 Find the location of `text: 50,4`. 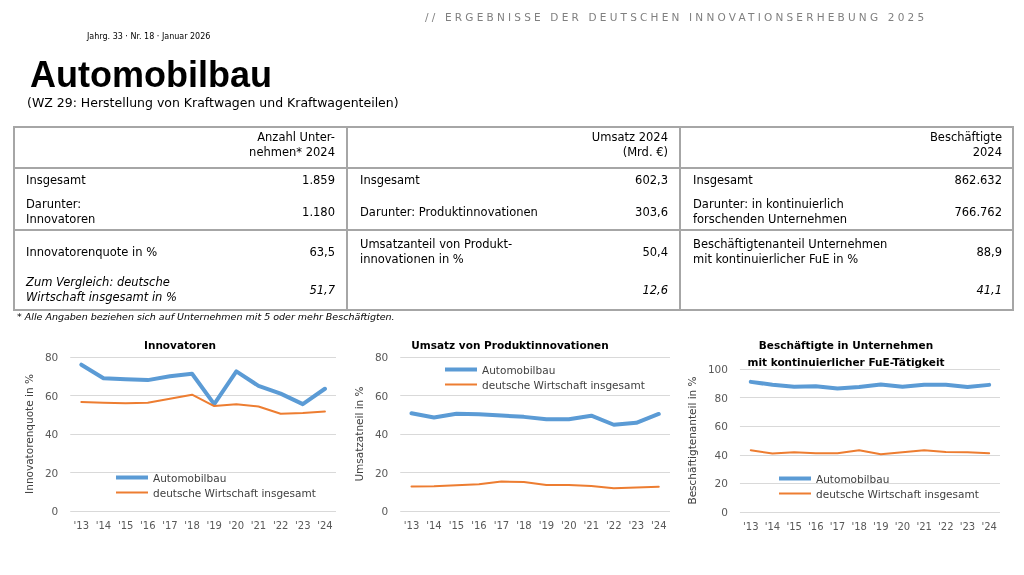

text: 50,4 is located at coordinates (655, 252).